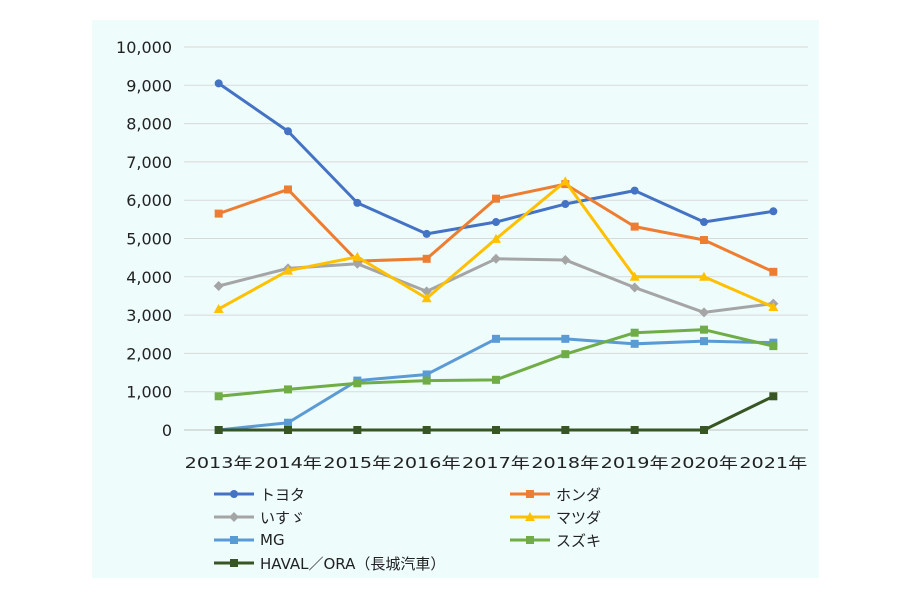  What do you see at coordinates (149, 277) in the screenshot?
I see `y-tick-label: 4,000` at bounding box center [149, 277].